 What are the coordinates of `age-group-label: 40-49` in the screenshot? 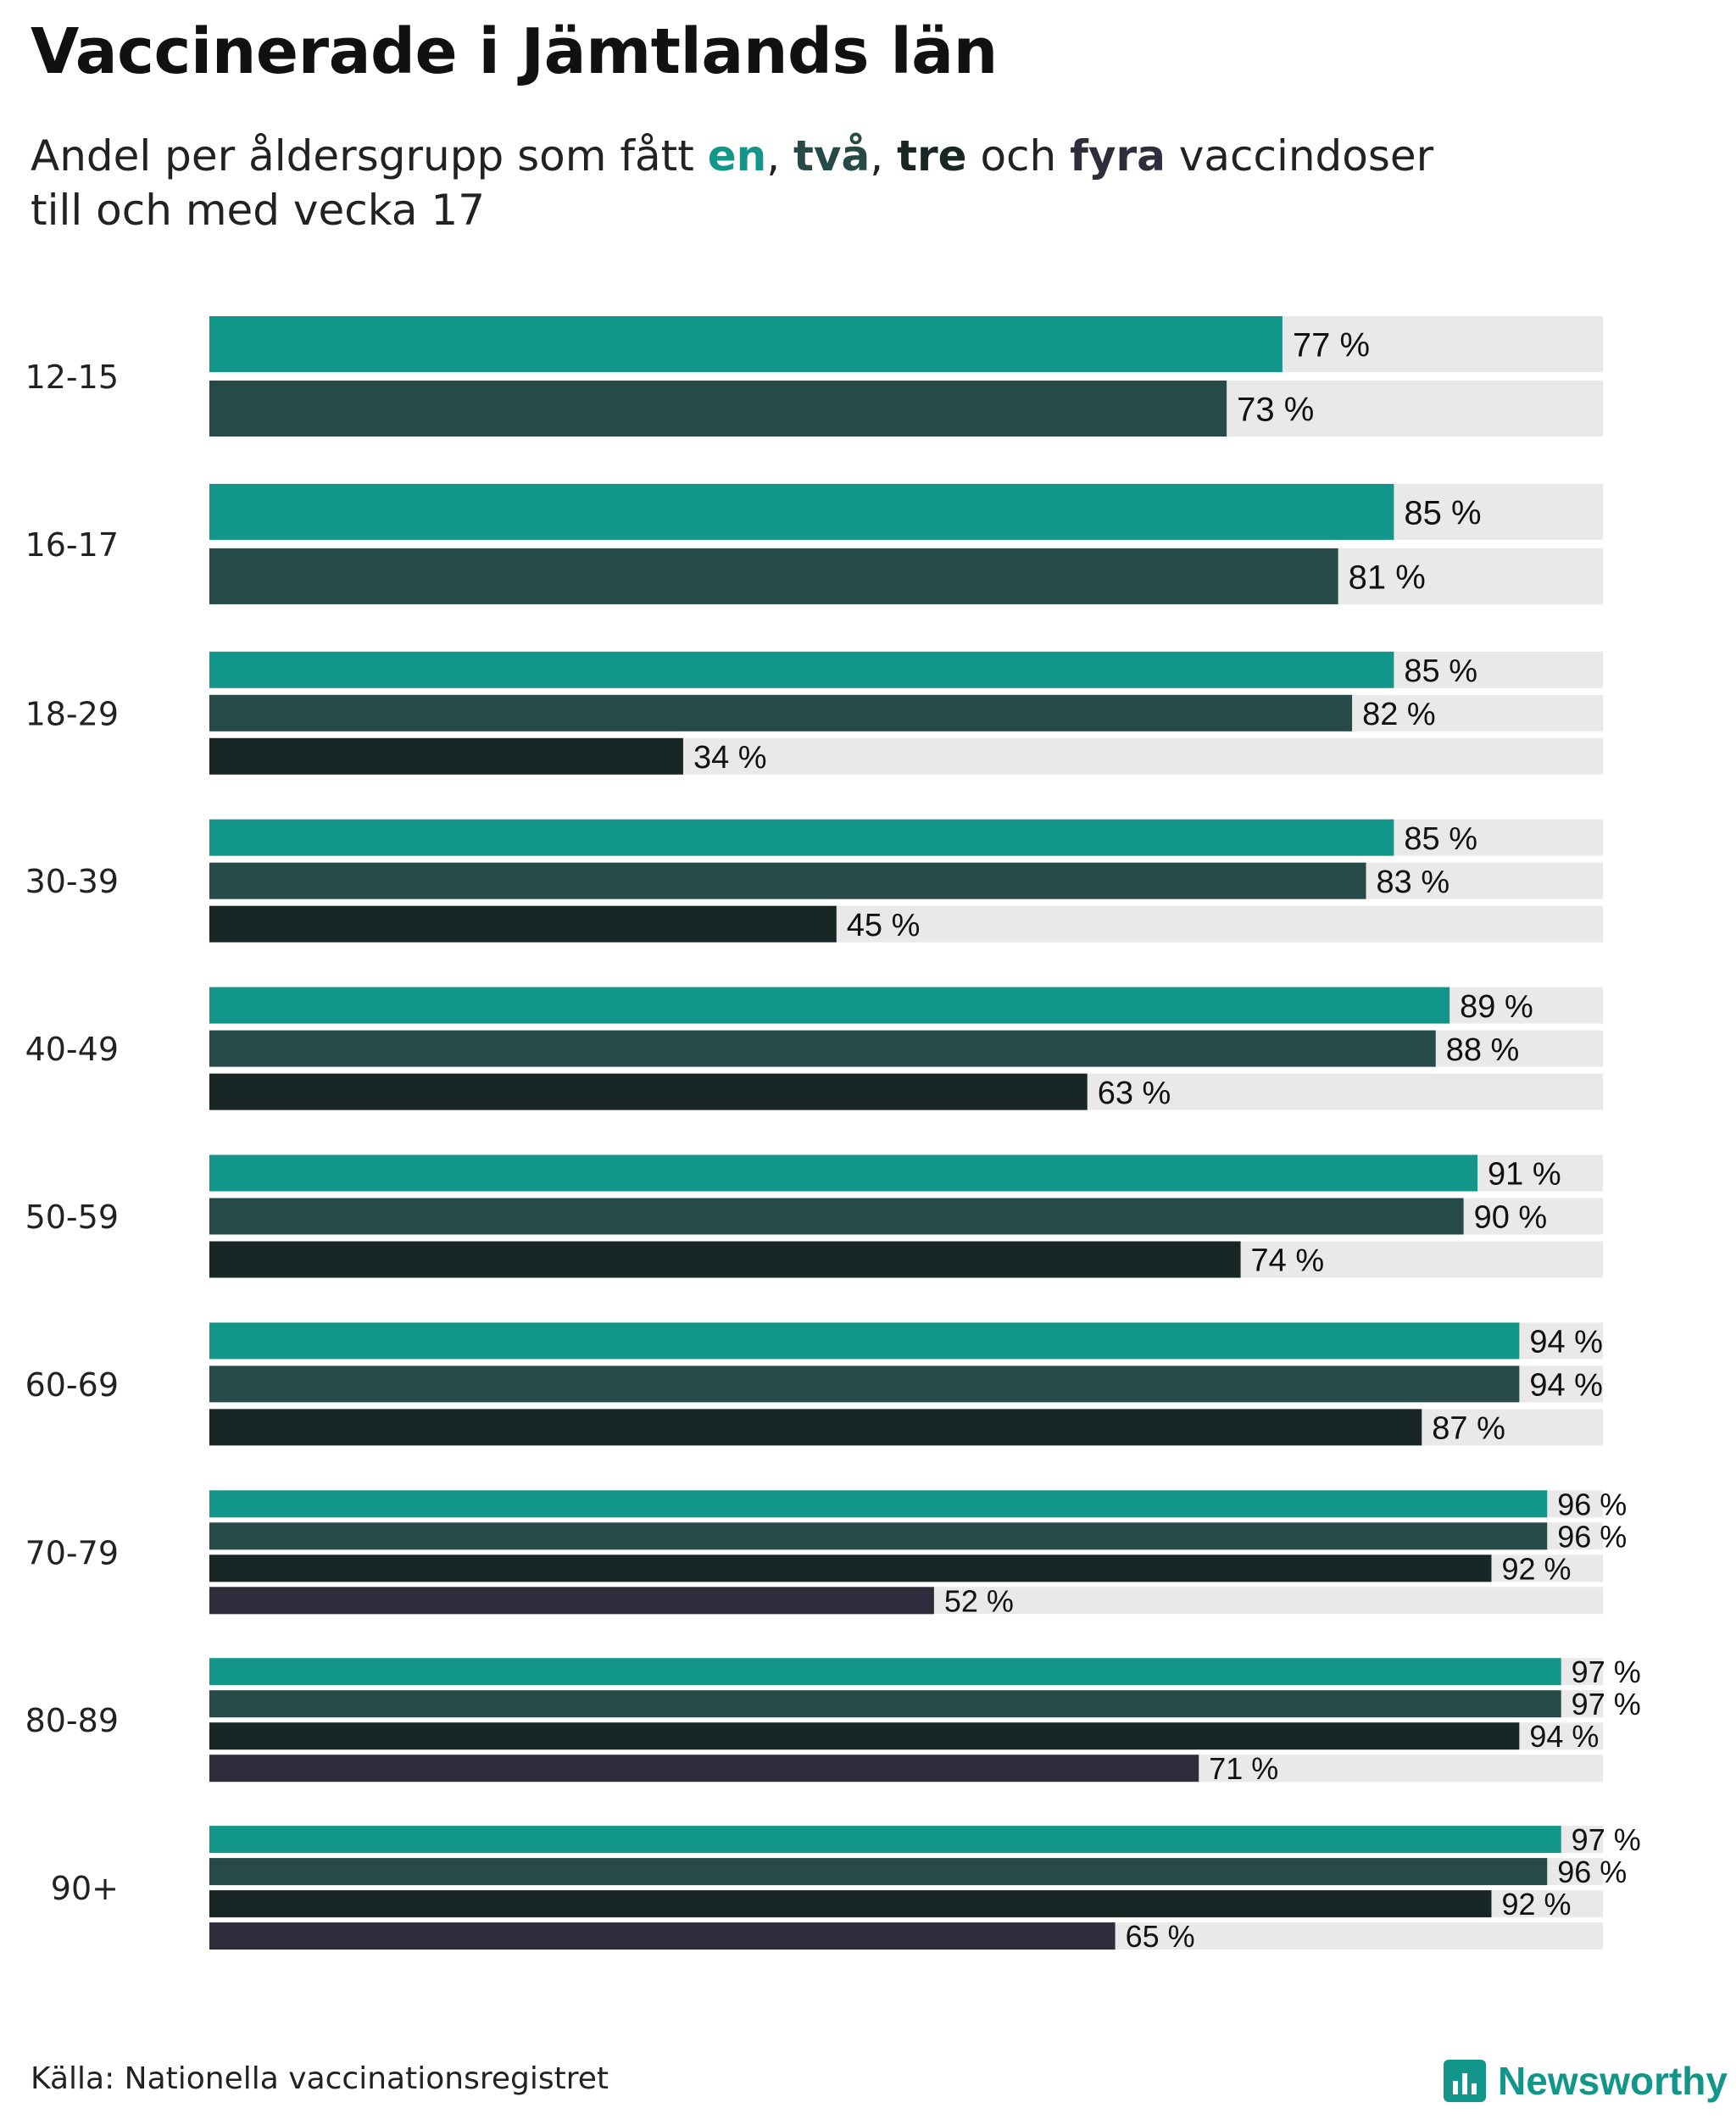 It's located at (72, 1049).